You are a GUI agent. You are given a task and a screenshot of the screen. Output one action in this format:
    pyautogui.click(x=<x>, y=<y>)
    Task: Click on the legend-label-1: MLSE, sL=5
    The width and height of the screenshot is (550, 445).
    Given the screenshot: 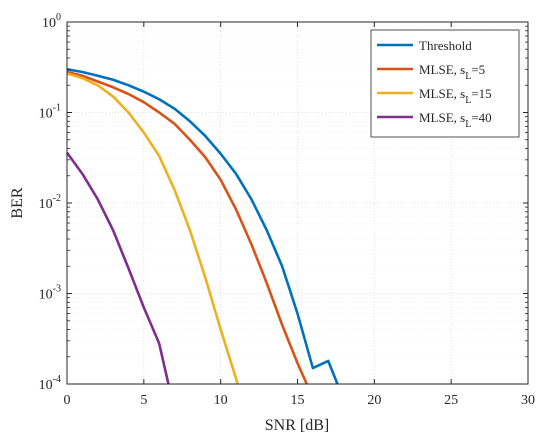 What is the action you would take?
    pyautogui.click(x=452, y=72)
    